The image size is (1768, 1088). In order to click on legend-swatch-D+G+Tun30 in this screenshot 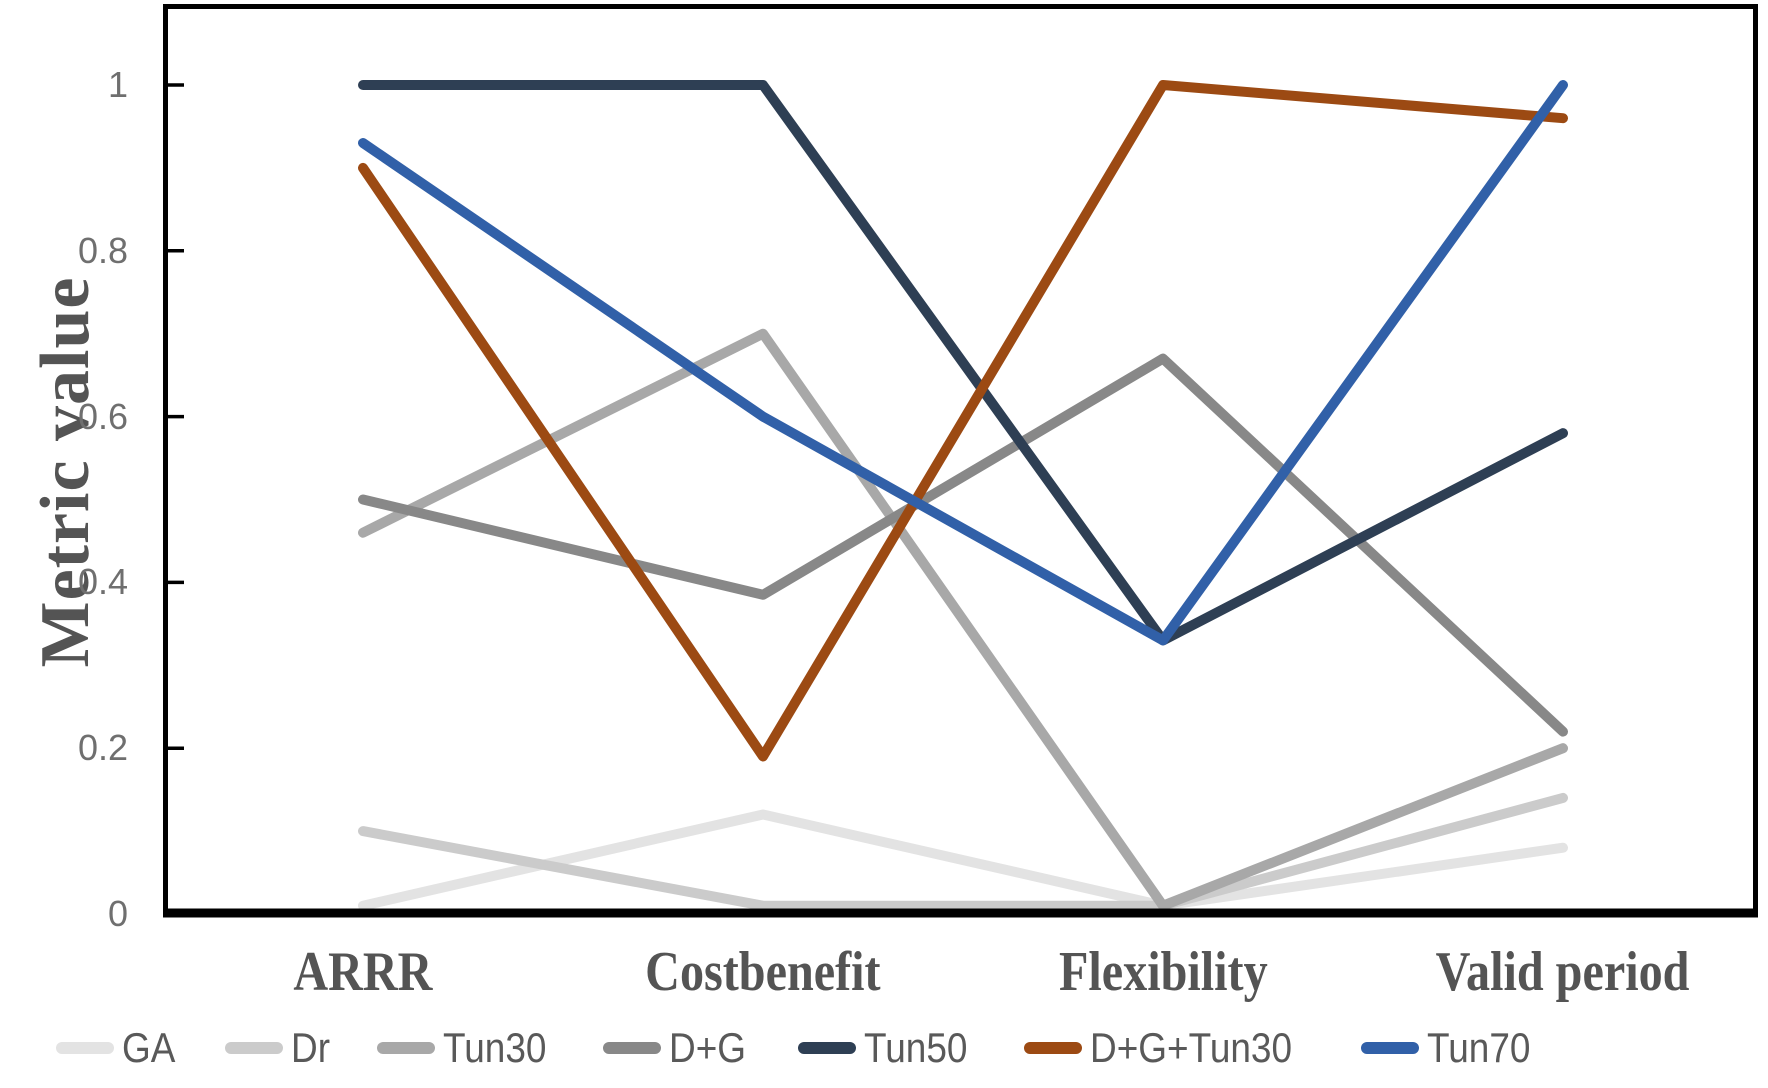, I will do `click(1052, 1048)`.